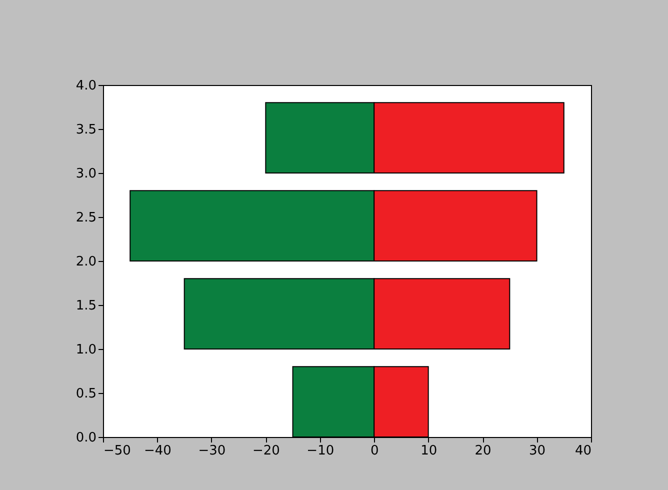 Image resolution: width=668 pixels, height=490 pixels. What do you see at coordinates (86, 306) in the screenshot?
I see `y-tick-label: 1.5` at bounding box center [86, 306].